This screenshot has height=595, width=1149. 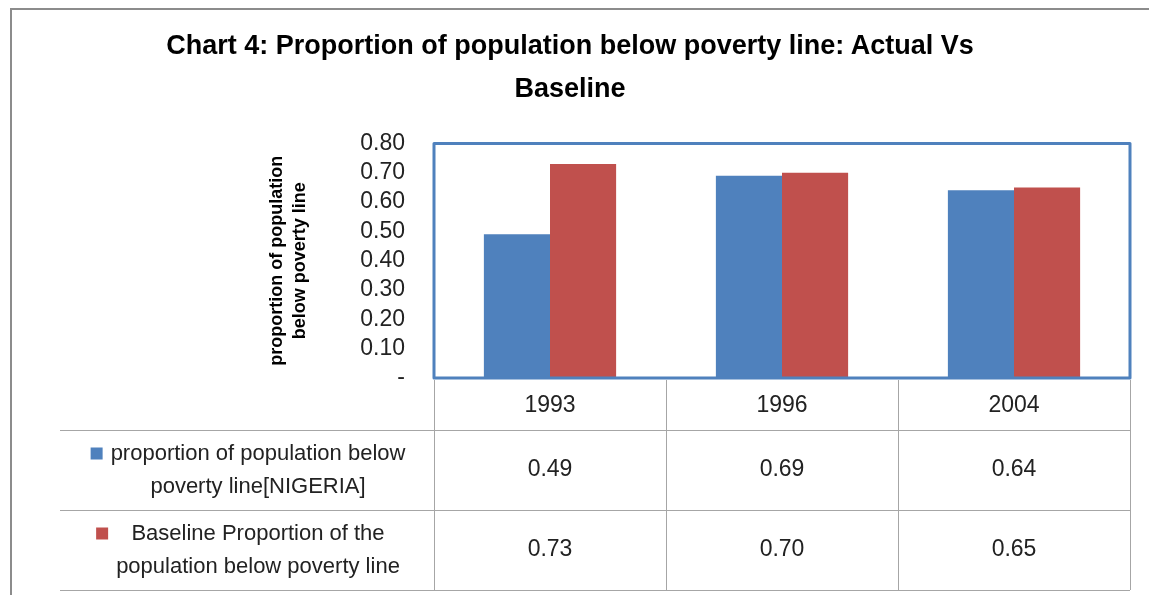 What do you see at coordinates (258, 548) in the screenshot?
I see `legend-label: Baseline Proportion of the population below poverty line` at bounding box center [258, 548].